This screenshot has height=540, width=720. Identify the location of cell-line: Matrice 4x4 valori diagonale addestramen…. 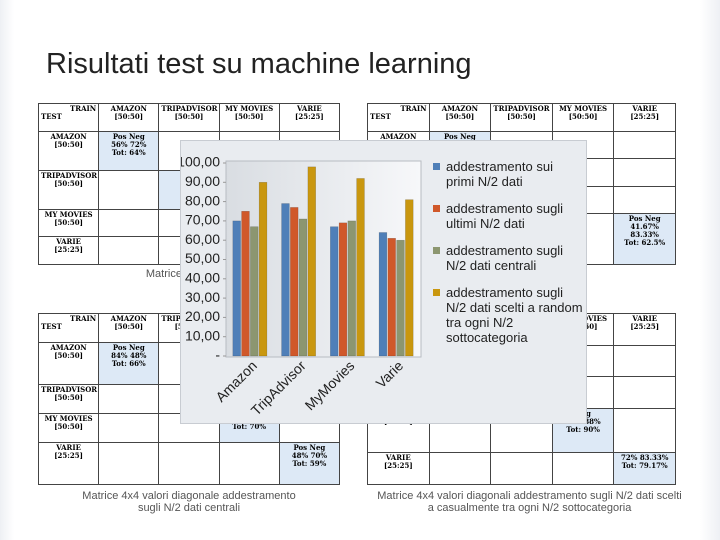
(189, 496).